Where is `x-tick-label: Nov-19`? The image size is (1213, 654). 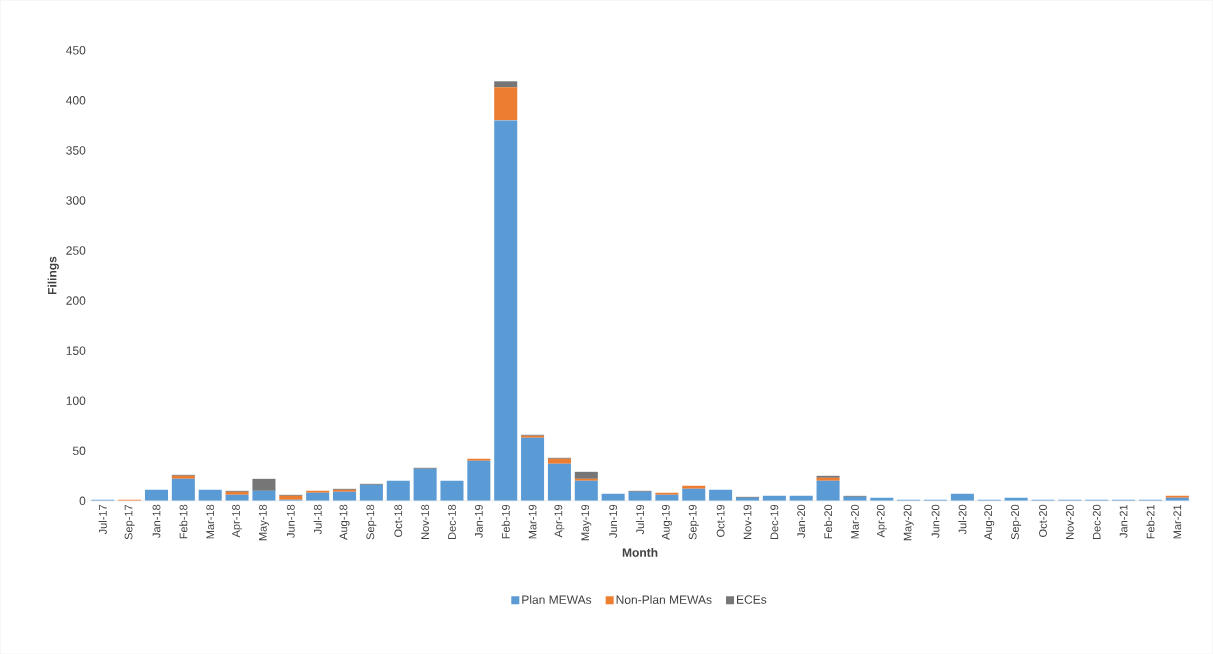 x-tick-label: Nov-19 is located at coordinates (747, 521).